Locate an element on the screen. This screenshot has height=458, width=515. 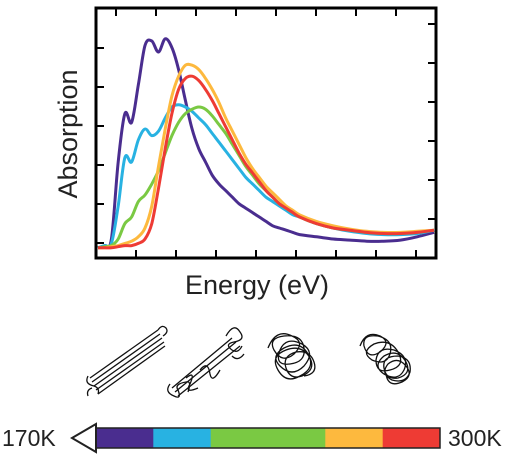
chain-conformation-coiled-icon is located at coordinates (291, 356).